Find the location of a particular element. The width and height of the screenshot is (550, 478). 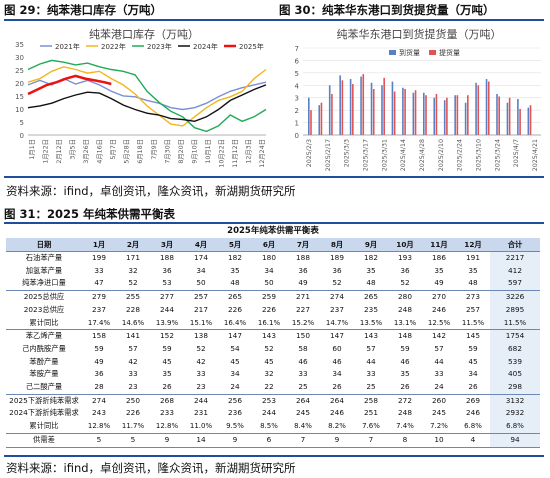

table-total-cell: 2932 is located at coordinates (515, 414).